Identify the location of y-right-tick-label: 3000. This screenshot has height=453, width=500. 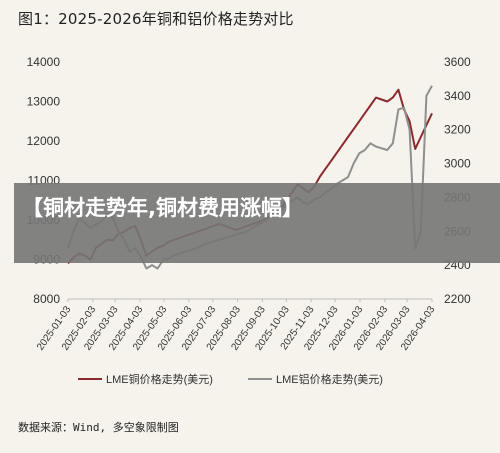
(457, 164).